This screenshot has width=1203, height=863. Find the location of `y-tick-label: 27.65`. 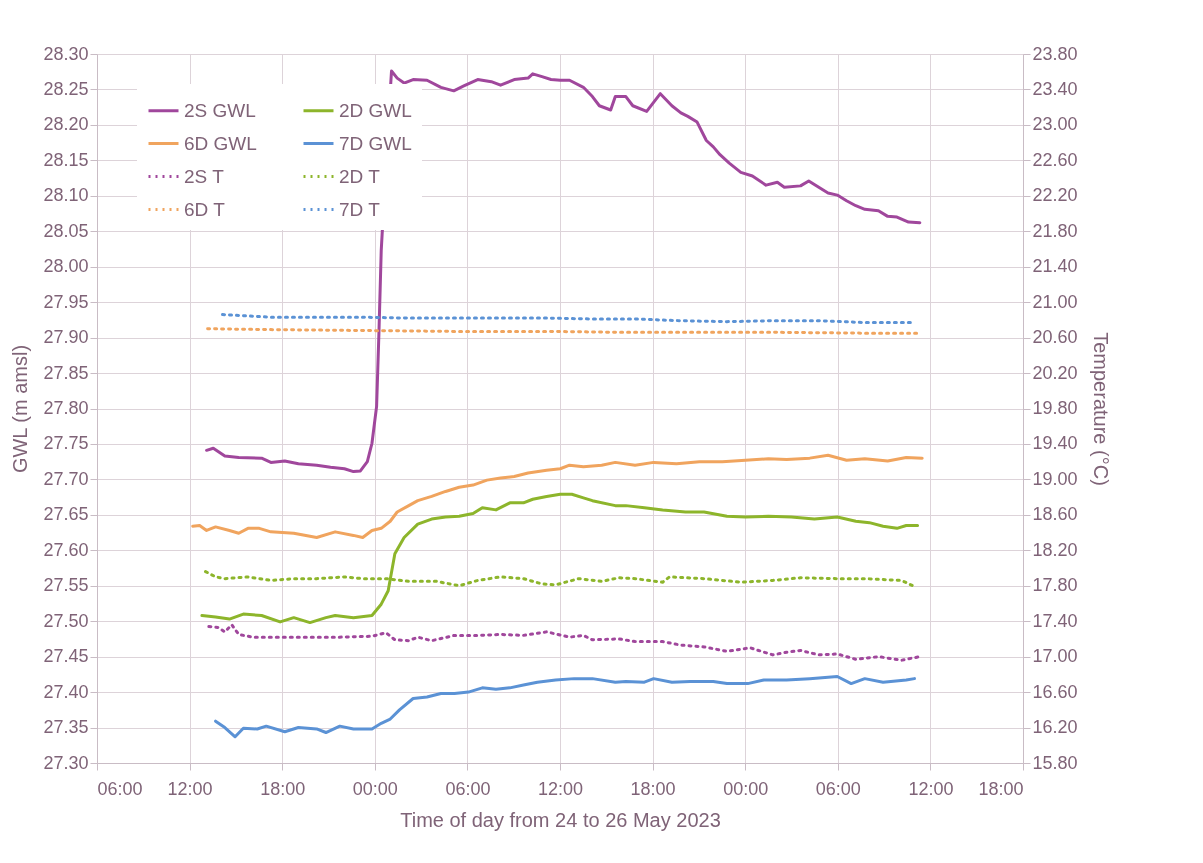

y-tick-label: 27.65 is located at coordinates (66, 514).